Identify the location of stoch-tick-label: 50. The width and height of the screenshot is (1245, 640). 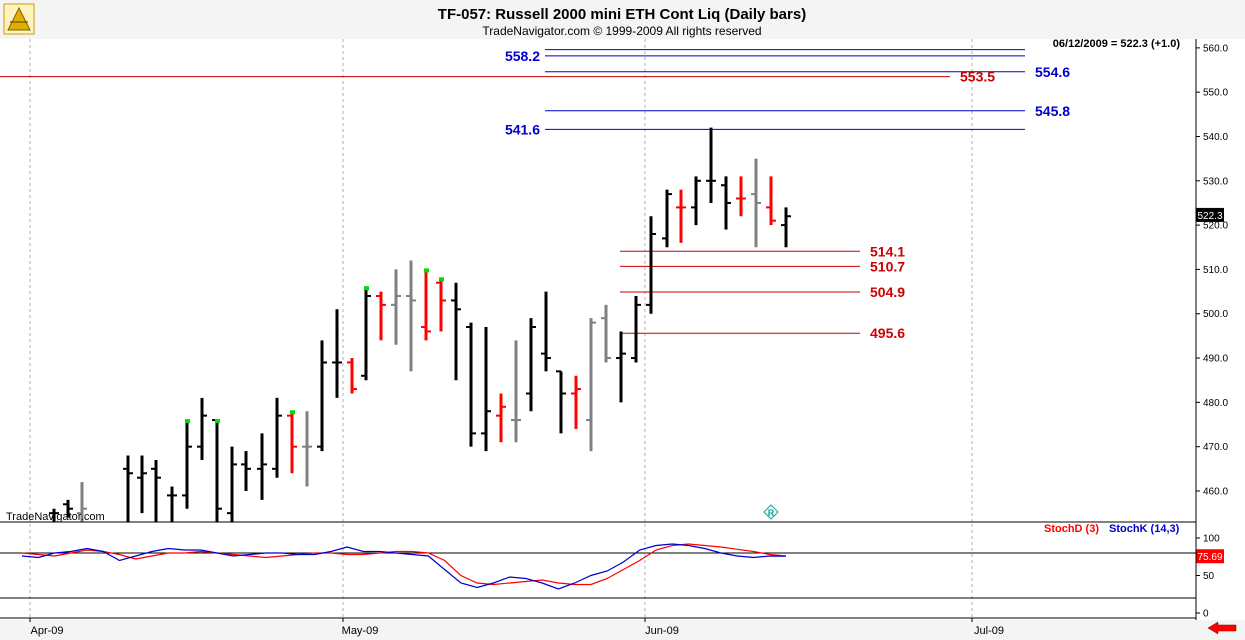
(1209, 576).